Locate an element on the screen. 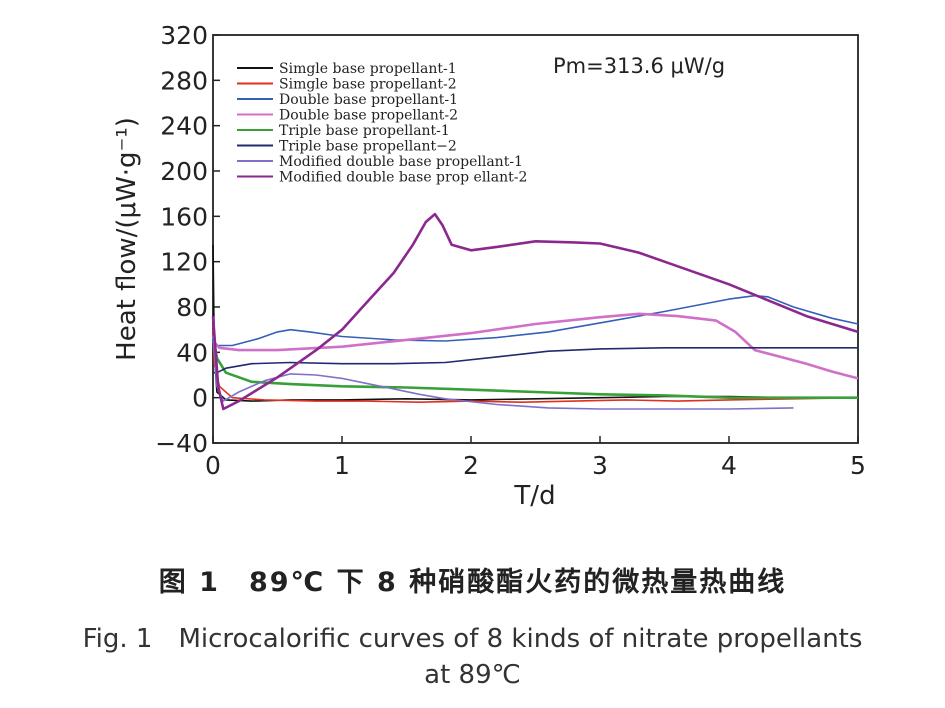  y-axis-title: Heat flow/(μW·g⁻¹) is located at coordinates (127, 239).